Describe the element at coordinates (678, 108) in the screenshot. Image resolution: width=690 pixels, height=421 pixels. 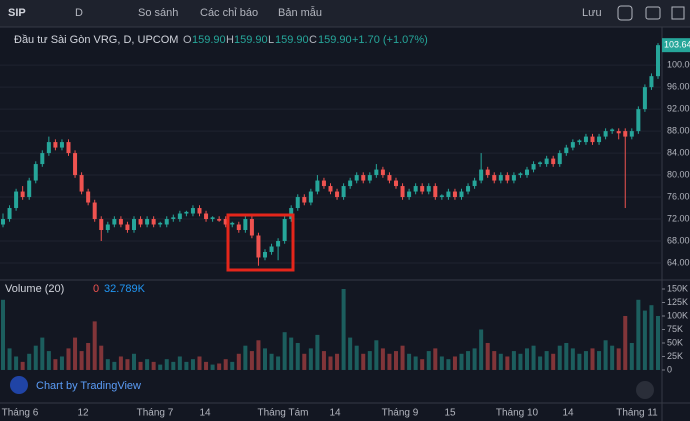
I see `y-tick-label: 92.00` at that location.